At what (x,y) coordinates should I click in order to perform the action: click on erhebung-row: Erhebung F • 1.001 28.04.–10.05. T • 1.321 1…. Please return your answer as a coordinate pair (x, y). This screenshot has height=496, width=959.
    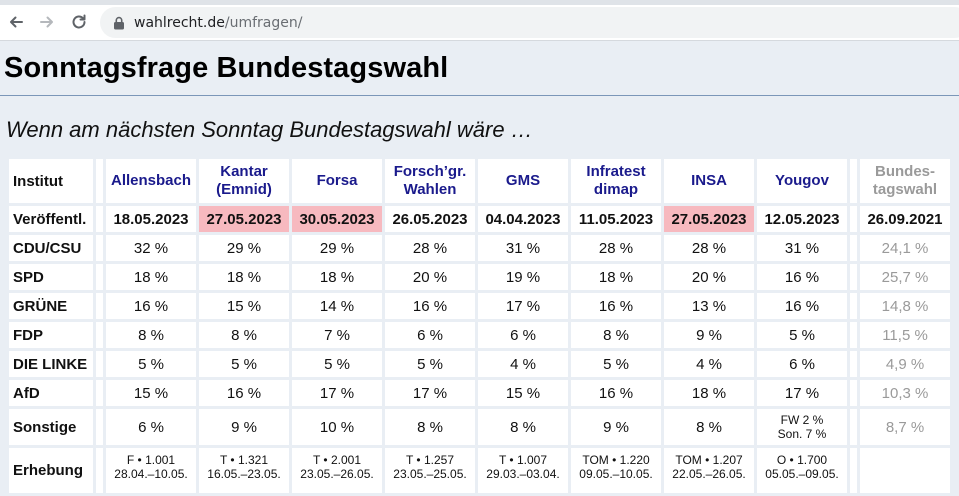
    Looking at the image, I should click on (479, 470).